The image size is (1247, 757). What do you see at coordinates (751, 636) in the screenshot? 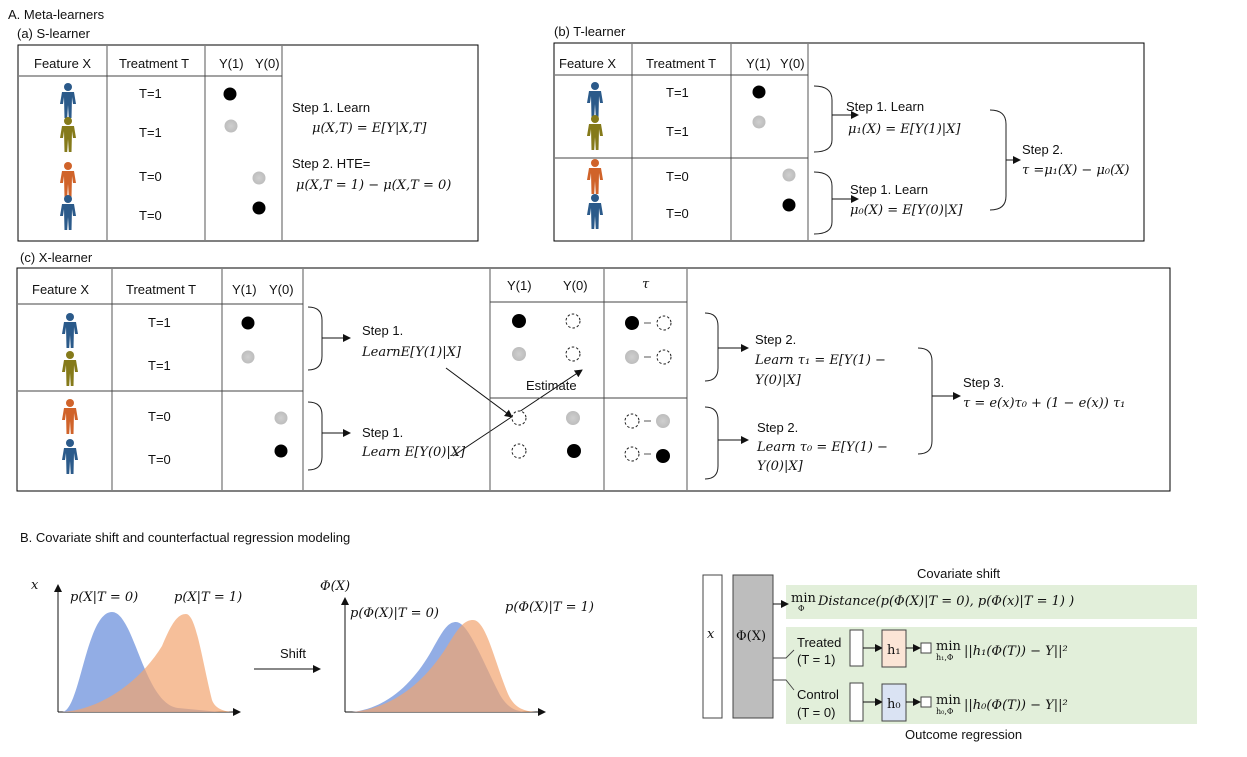
I see `phi-box-label: Φ(X)` at bounding box center [751, 636].